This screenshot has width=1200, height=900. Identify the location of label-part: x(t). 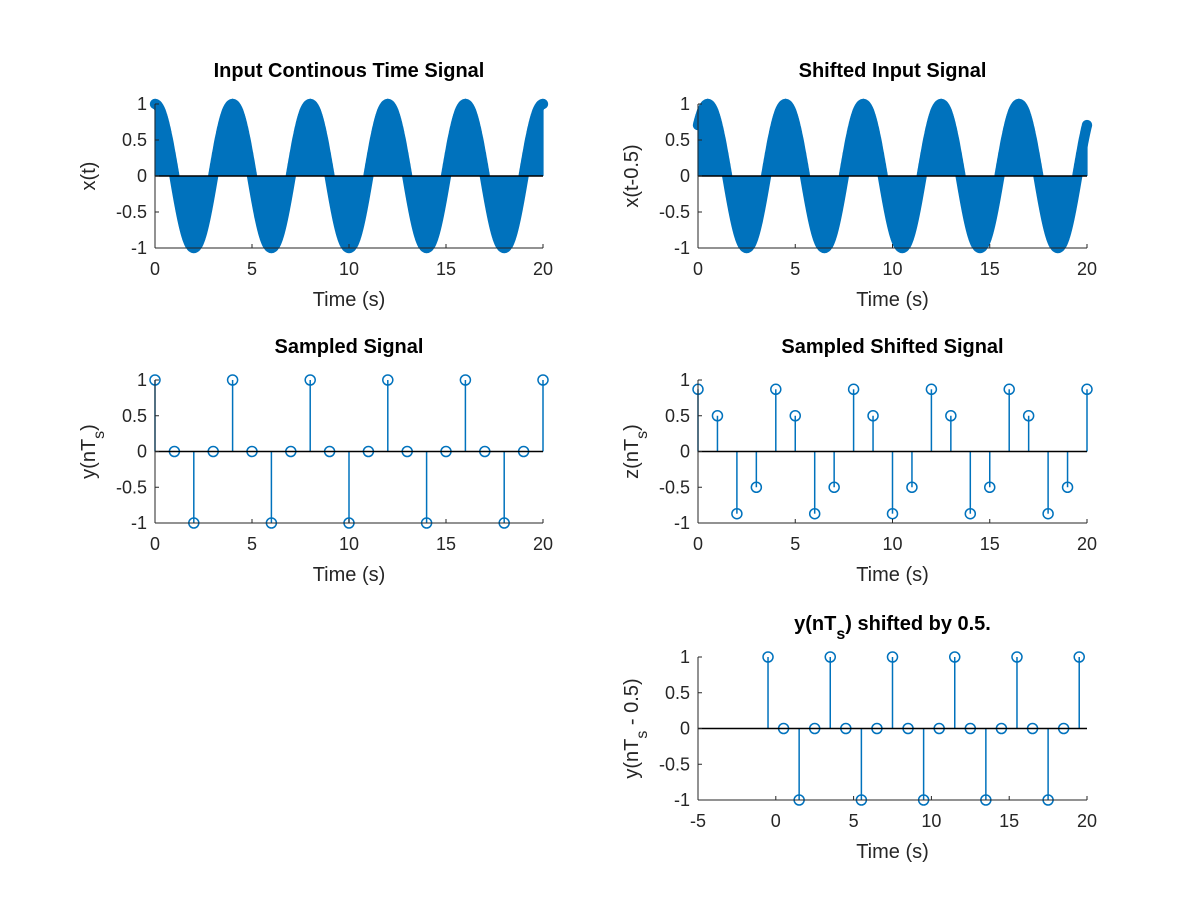
(89, 176).